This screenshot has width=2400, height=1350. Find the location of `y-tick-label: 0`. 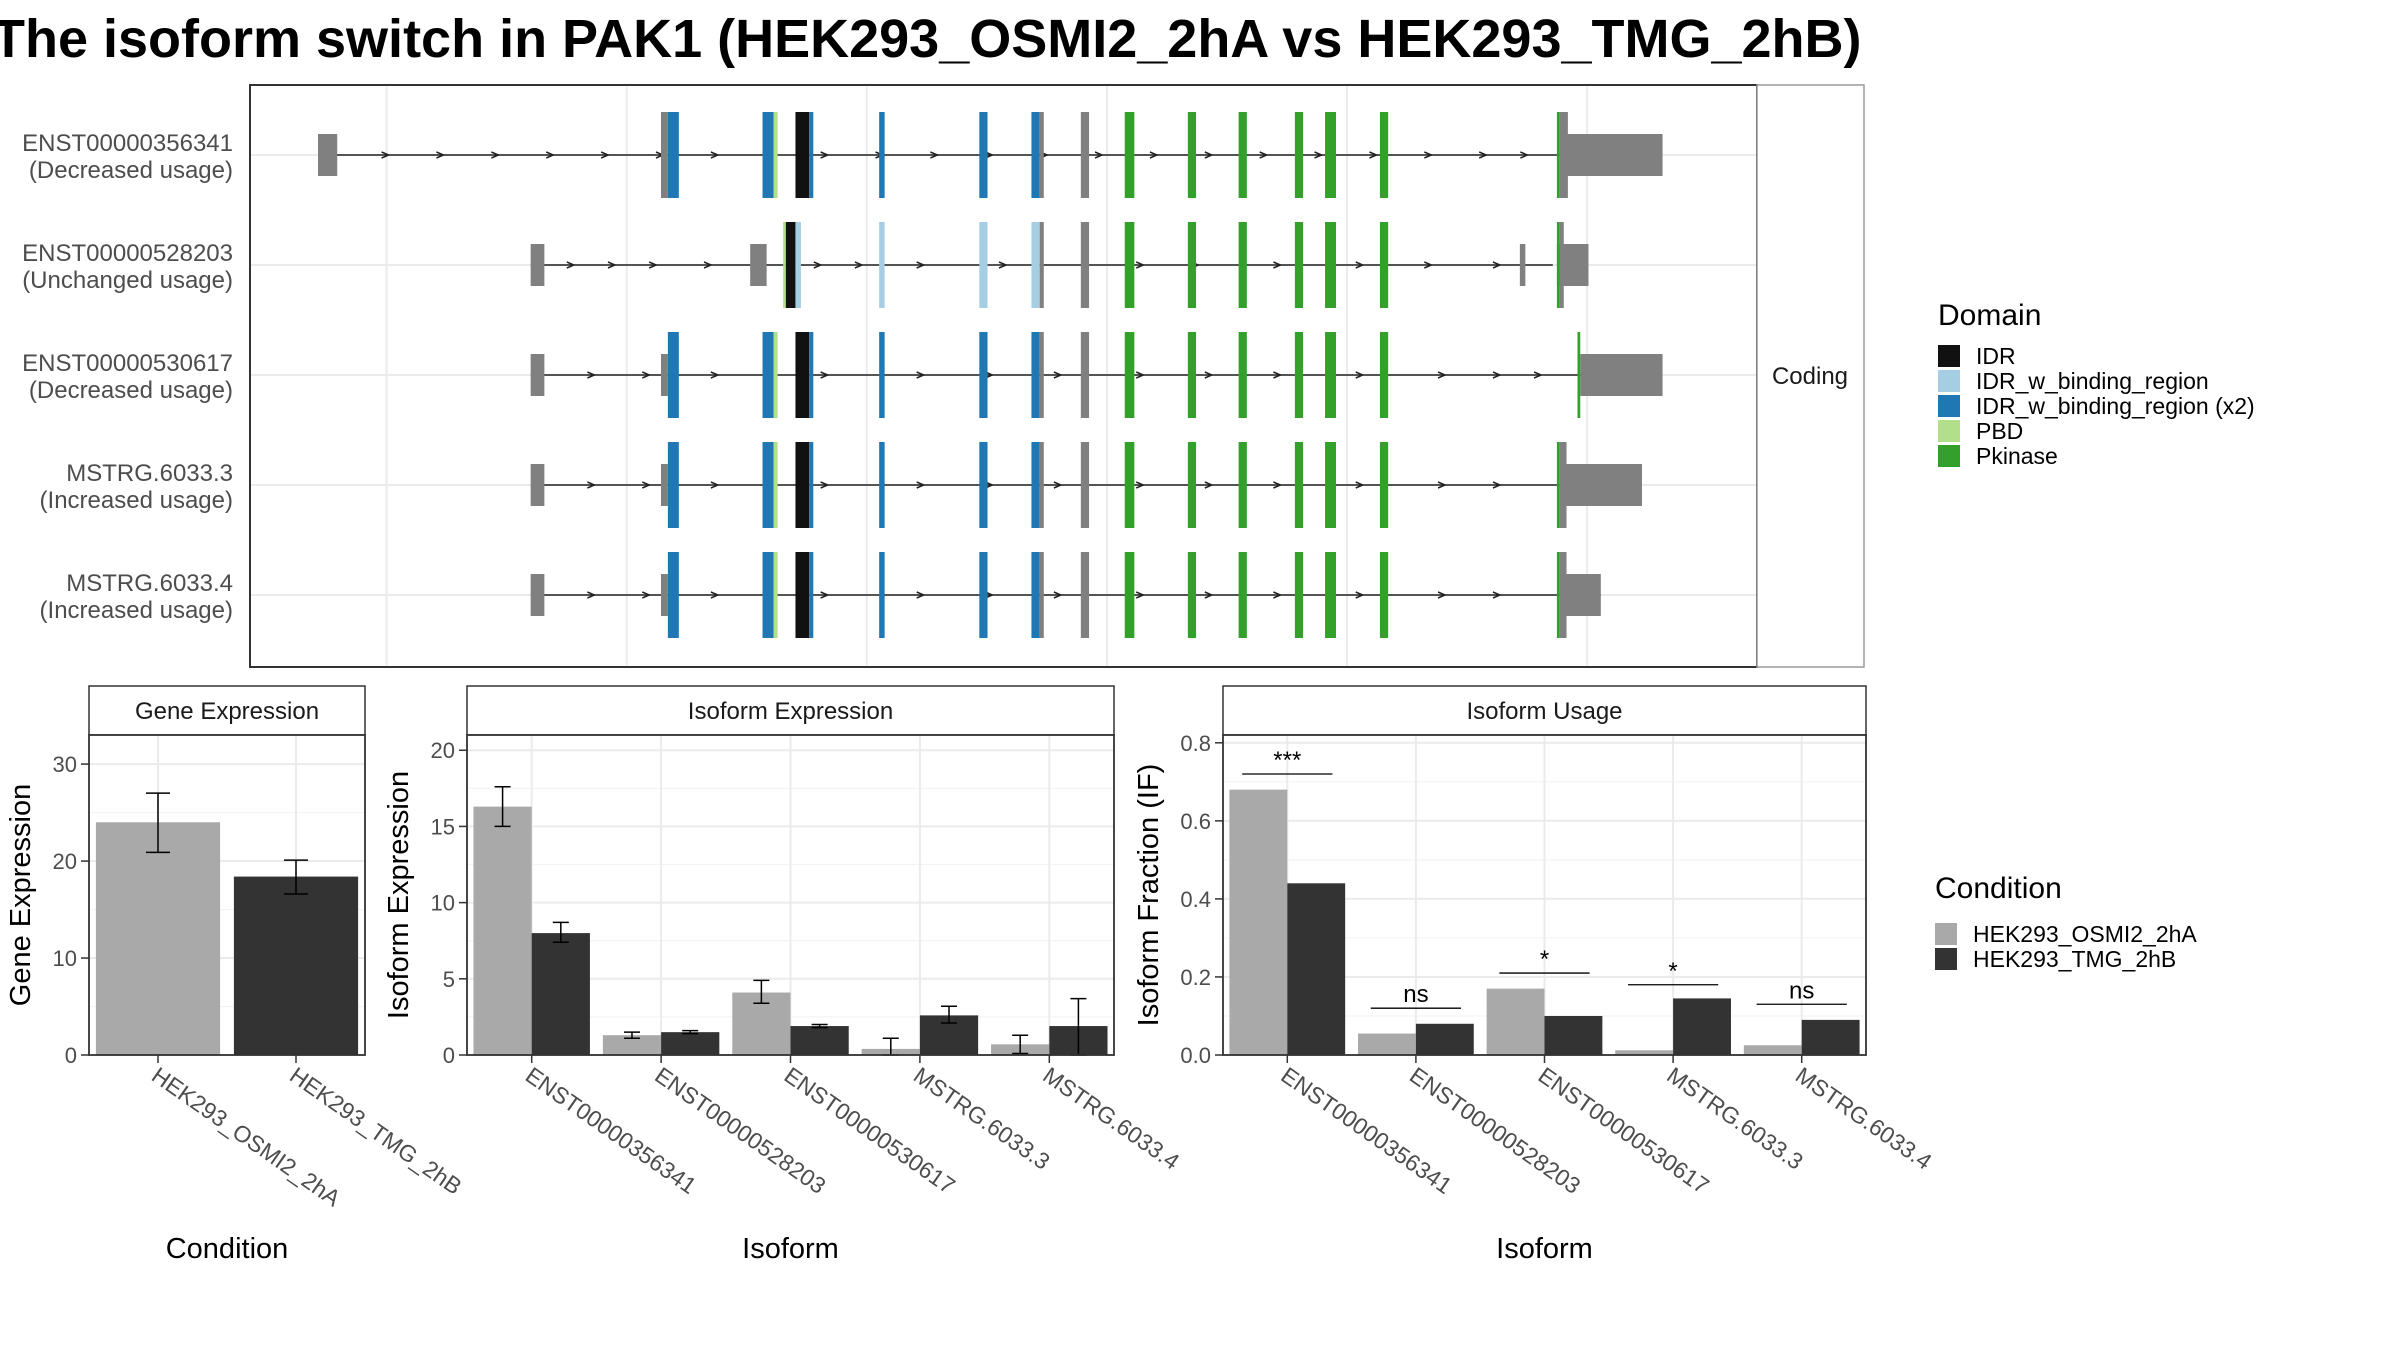

y-tick-label: 0 is located at coordinates (449, 1055).